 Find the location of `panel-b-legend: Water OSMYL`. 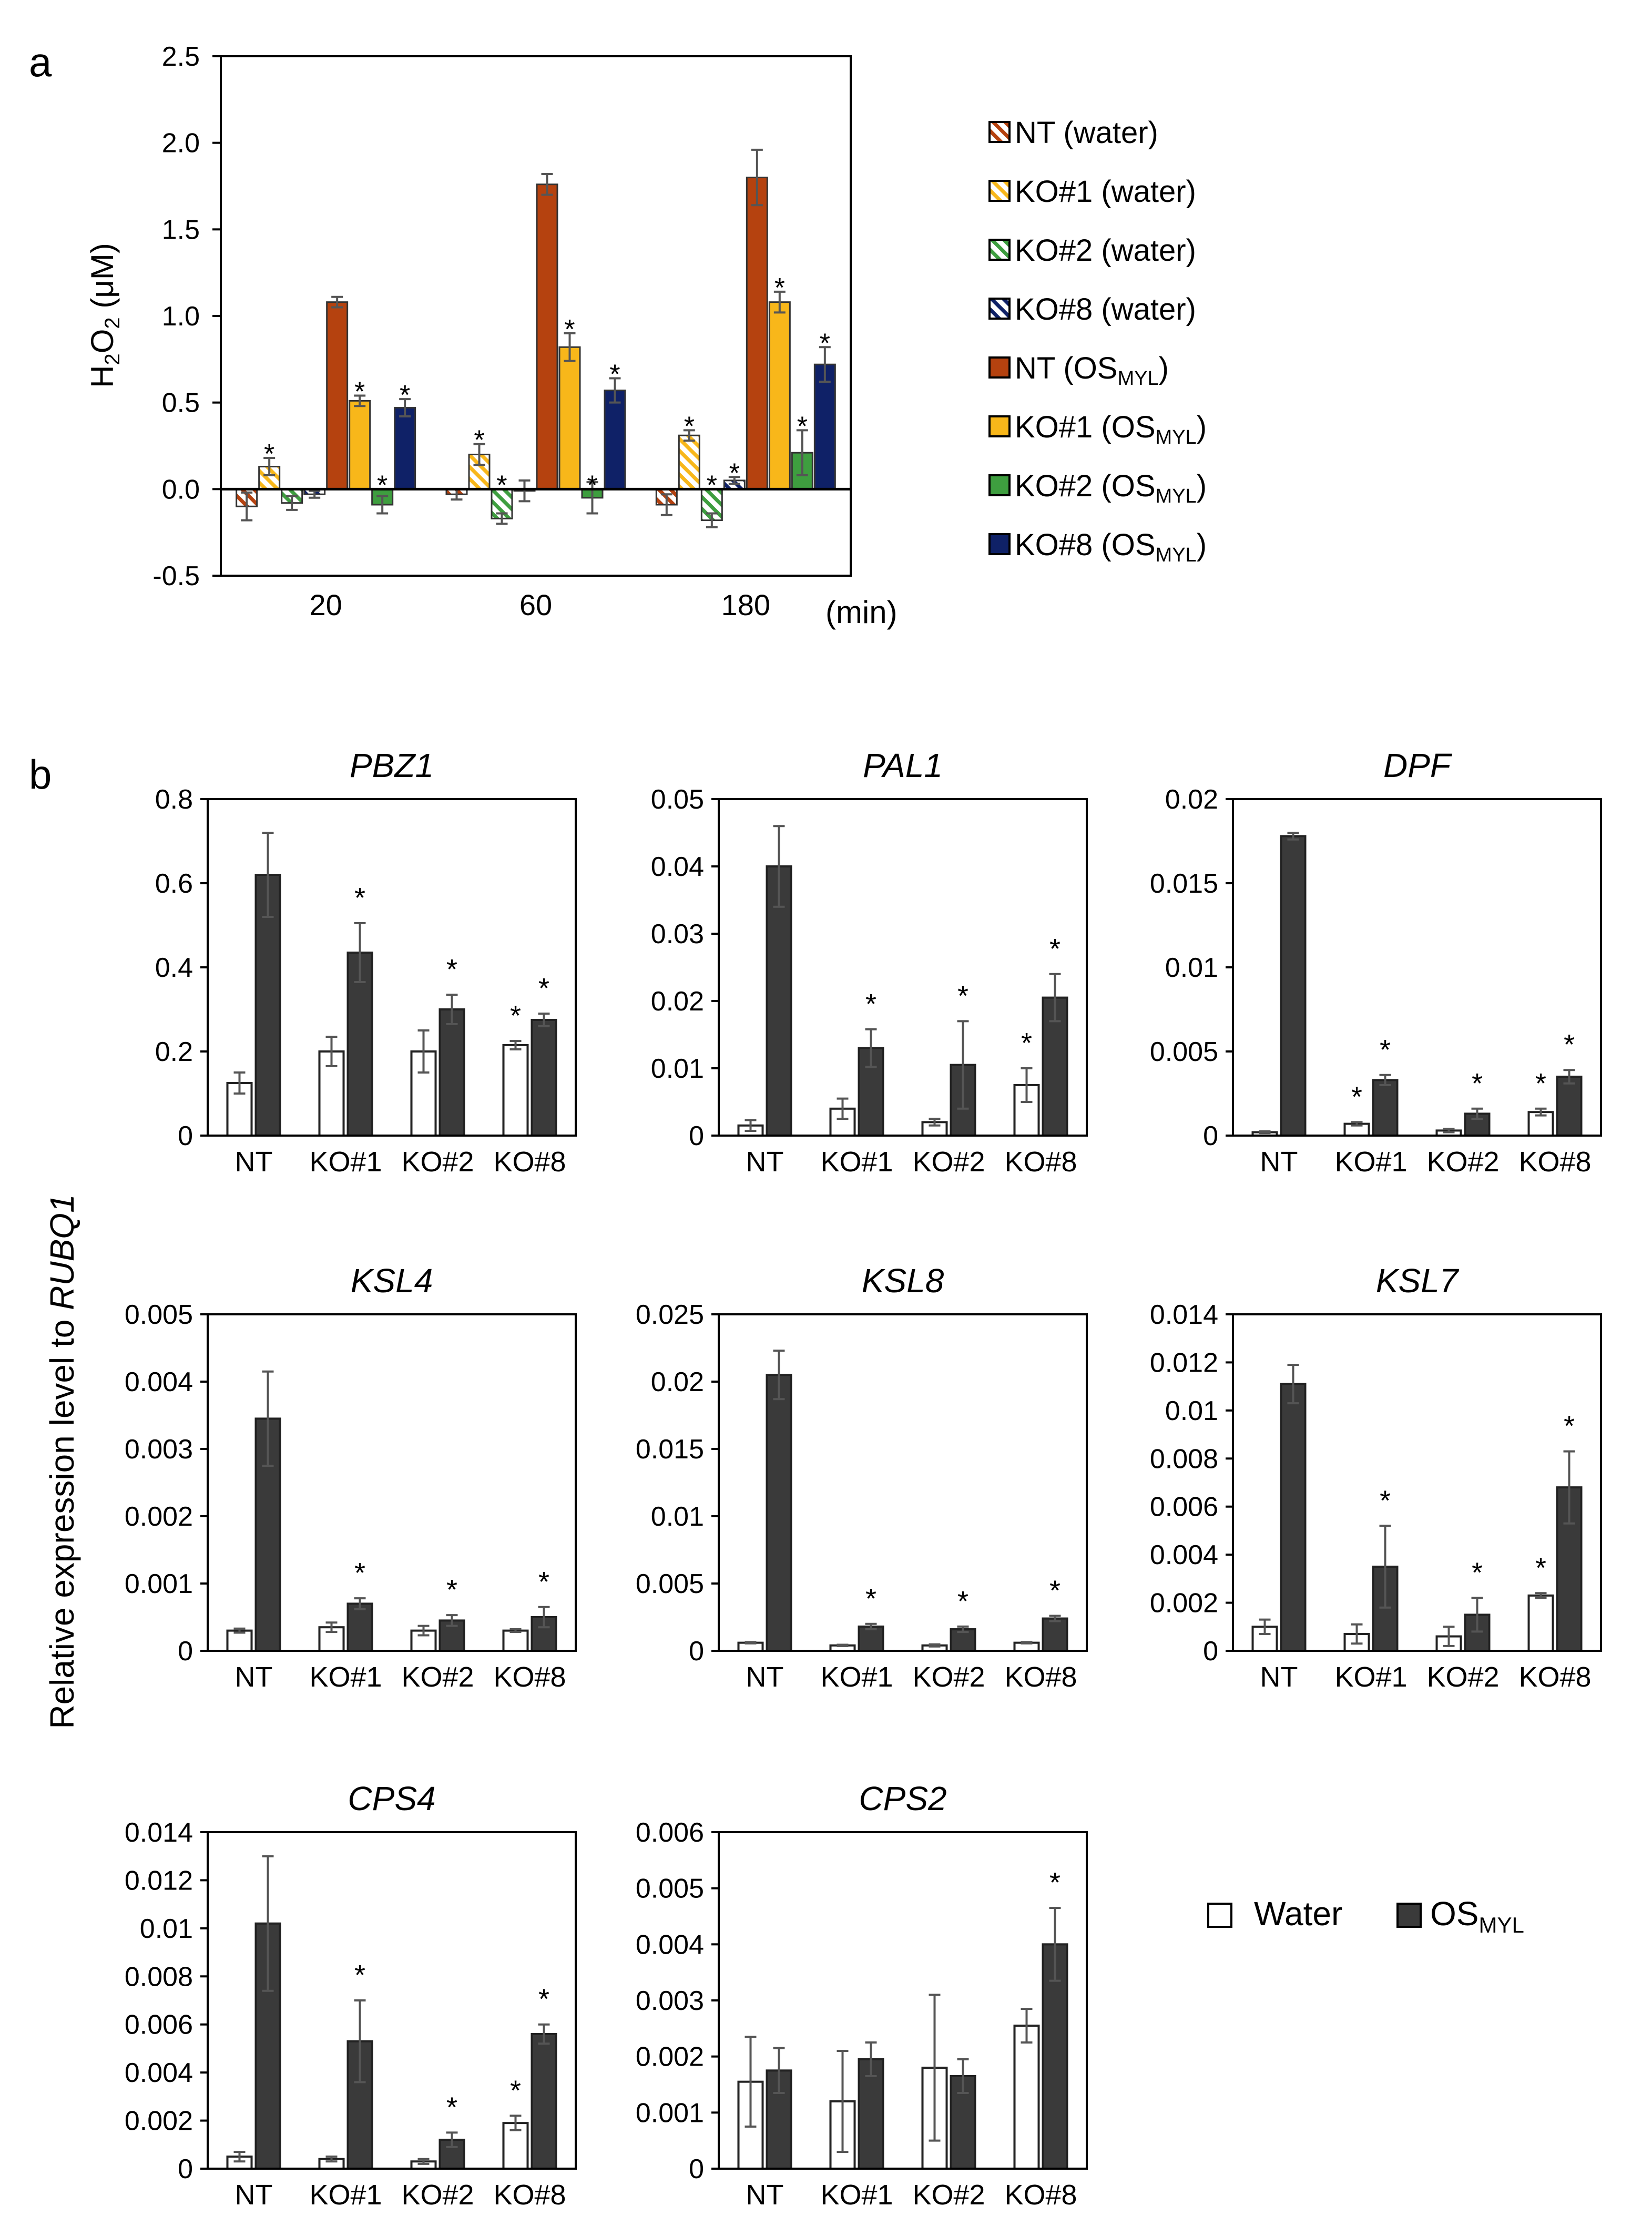

panel-b-legend: Water OSMYL is located at coordinates (1365, 1916).